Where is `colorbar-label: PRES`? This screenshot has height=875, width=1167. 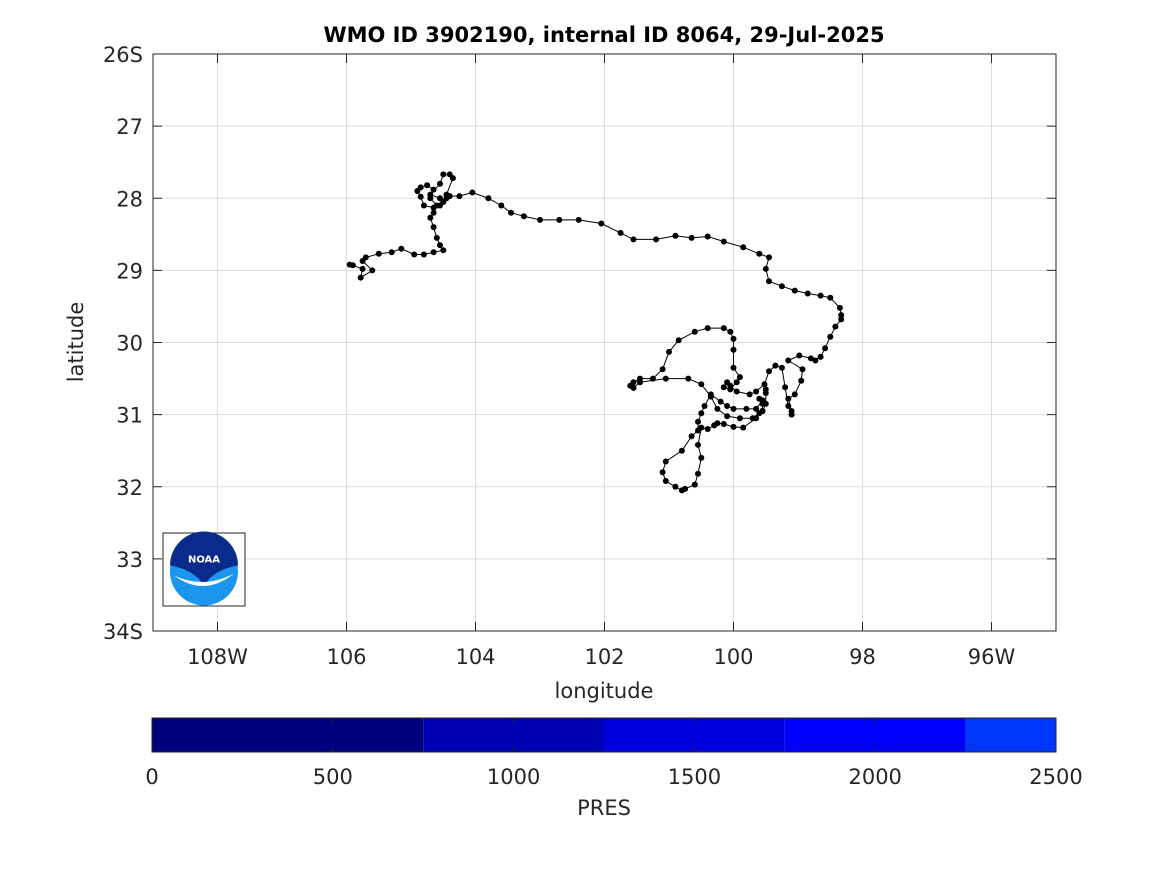
colorbar-label: PRES is located at coordinates (604, 808).